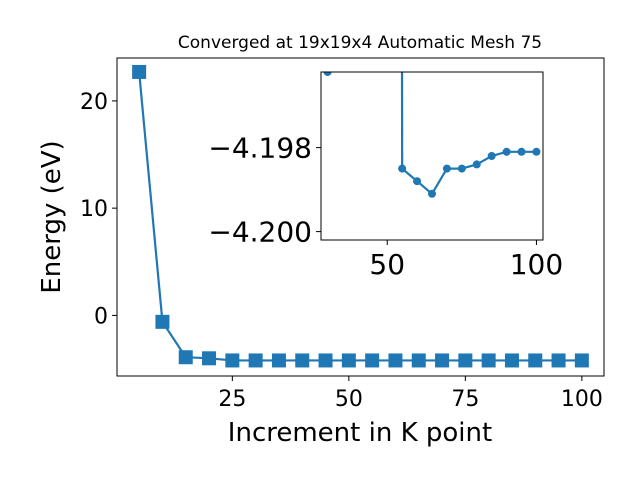  Describe the element at coordinates (387, 264) in the screenshot. I see `inset-x-tick-label: 50` at that location.